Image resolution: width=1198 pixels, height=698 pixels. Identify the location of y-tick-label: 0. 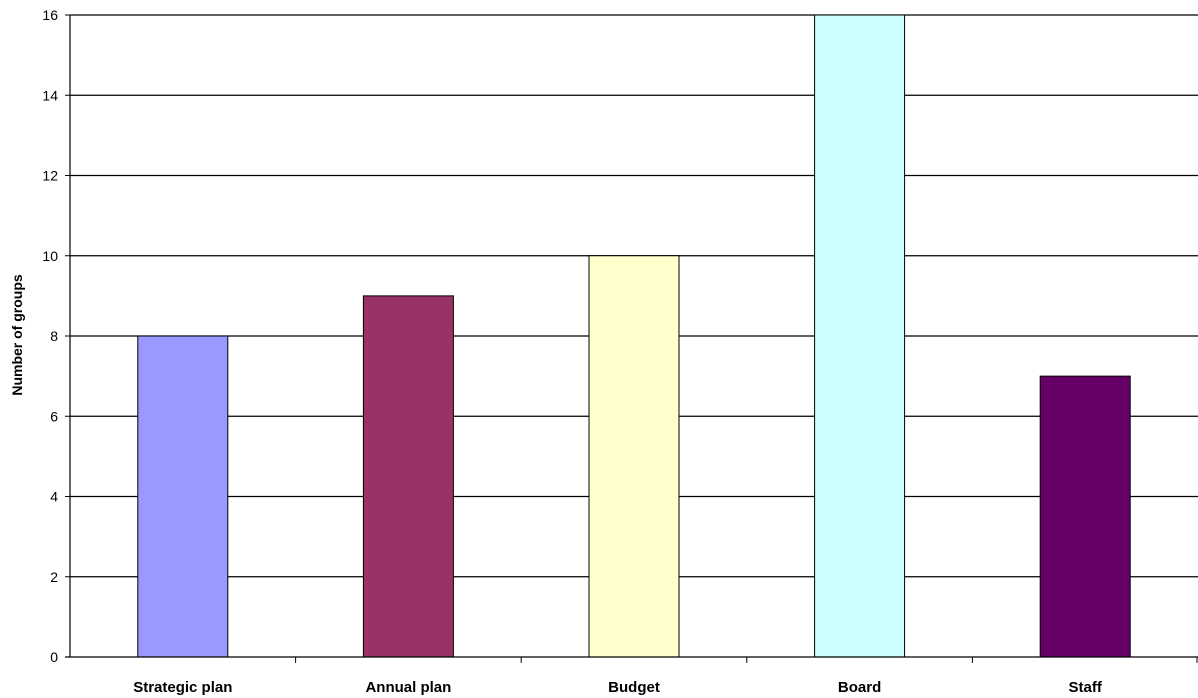
(54, 657).